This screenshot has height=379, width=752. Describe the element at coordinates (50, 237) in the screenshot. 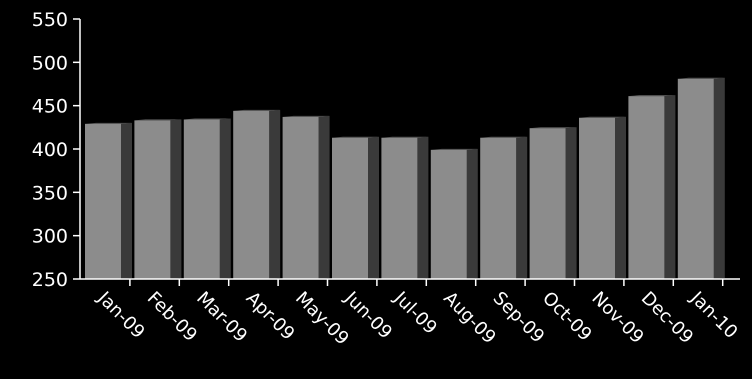

I see `y-tick-label: 300` at that location.